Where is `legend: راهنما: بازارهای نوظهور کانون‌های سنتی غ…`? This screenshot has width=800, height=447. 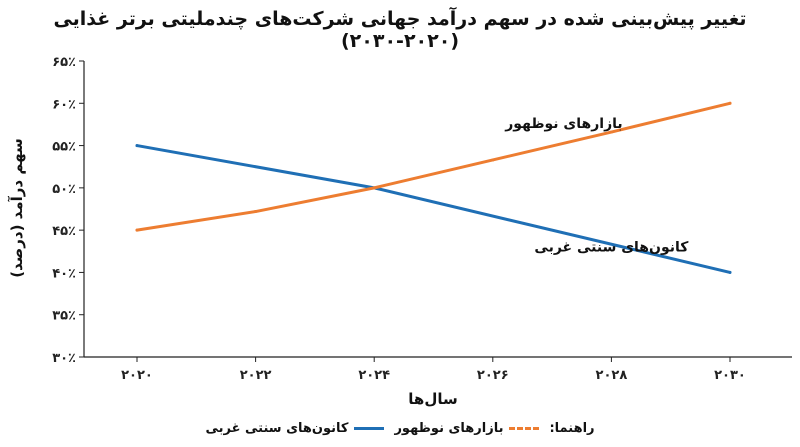 legend: راهنما: بازارهای نوظهور کانون‌های سنتی غ… is located at coordinates (400, 428).